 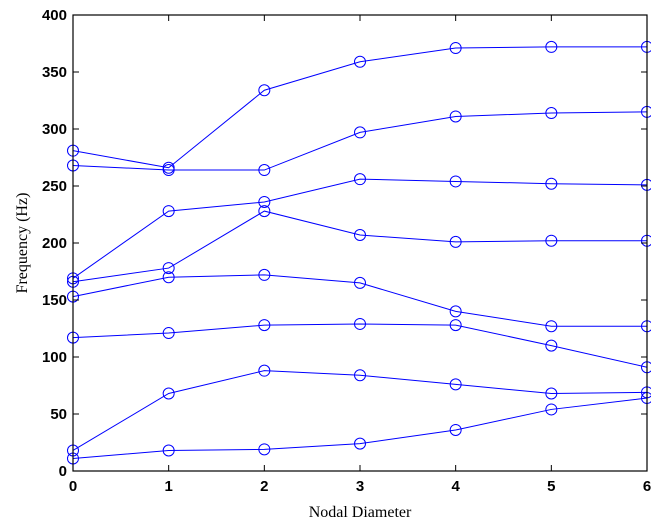 I want to click on y-tick-label: 0, so click(x=63, y=471).